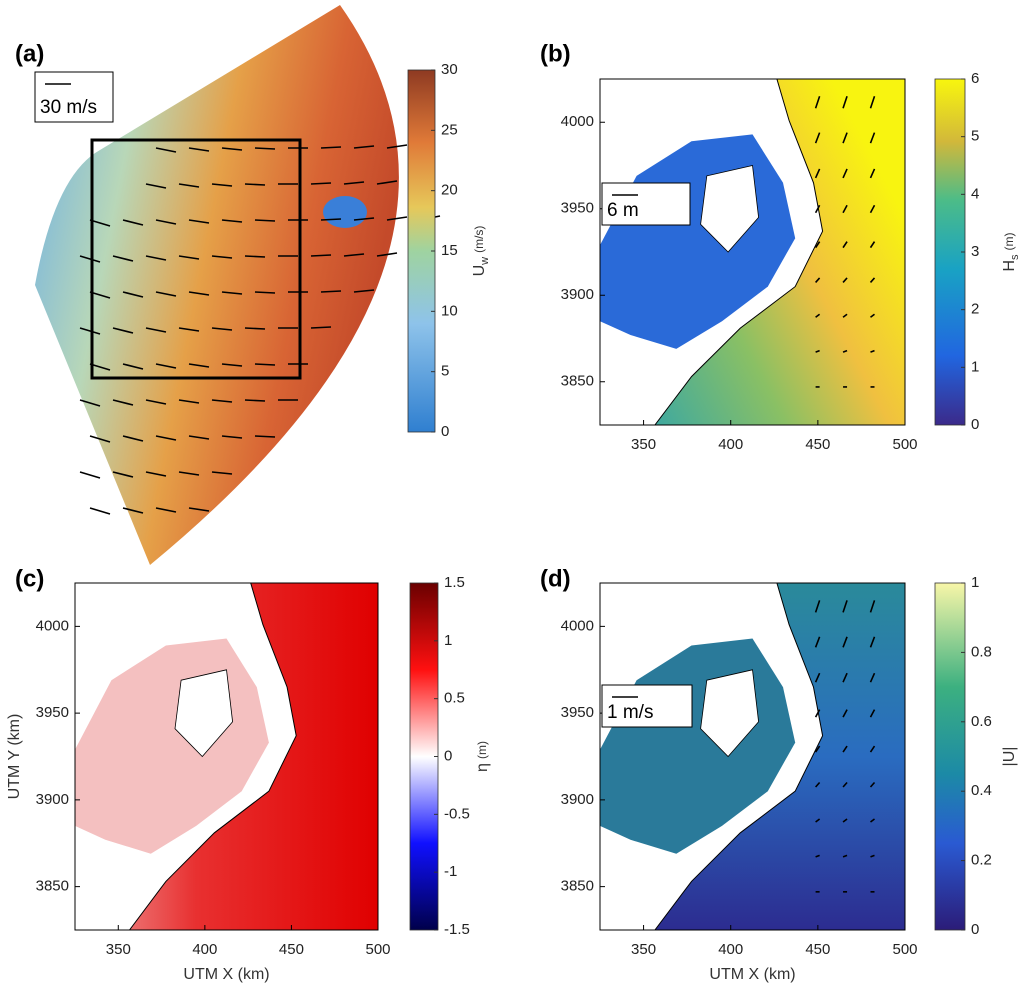  I want to click on colorbar-tick-label: -1.5, so click(457, 929).